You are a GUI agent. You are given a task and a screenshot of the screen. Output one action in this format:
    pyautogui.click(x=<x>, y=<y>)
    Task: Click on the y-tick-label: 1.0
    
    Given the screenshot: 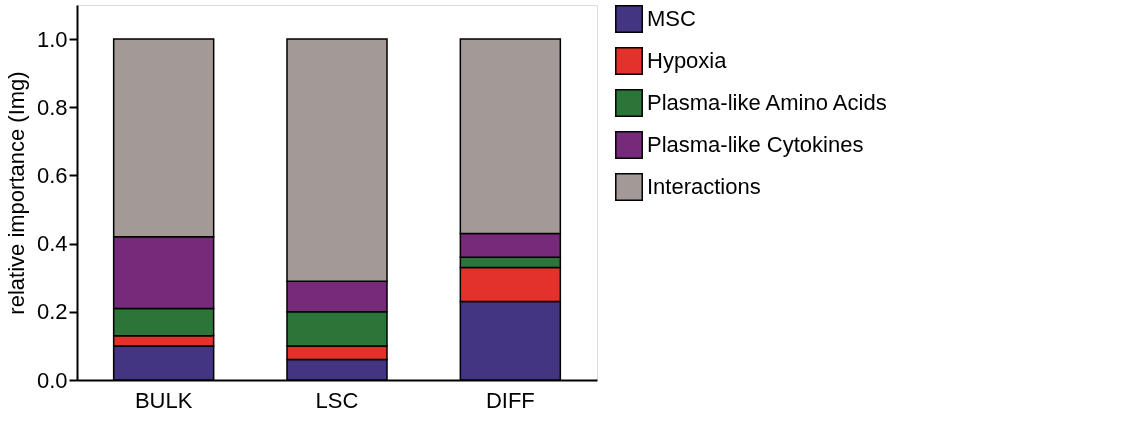 What is the action you would take?
    pyautogui.click(x=52, y=39)
    